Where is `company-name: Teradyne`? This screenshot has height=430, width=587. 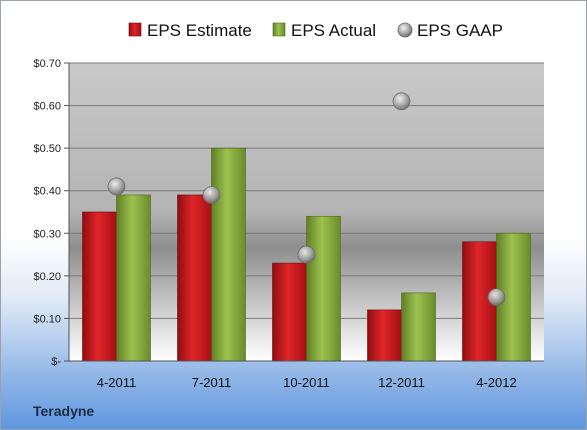
company-name: Teradyne is located at coordinates (64, 411).